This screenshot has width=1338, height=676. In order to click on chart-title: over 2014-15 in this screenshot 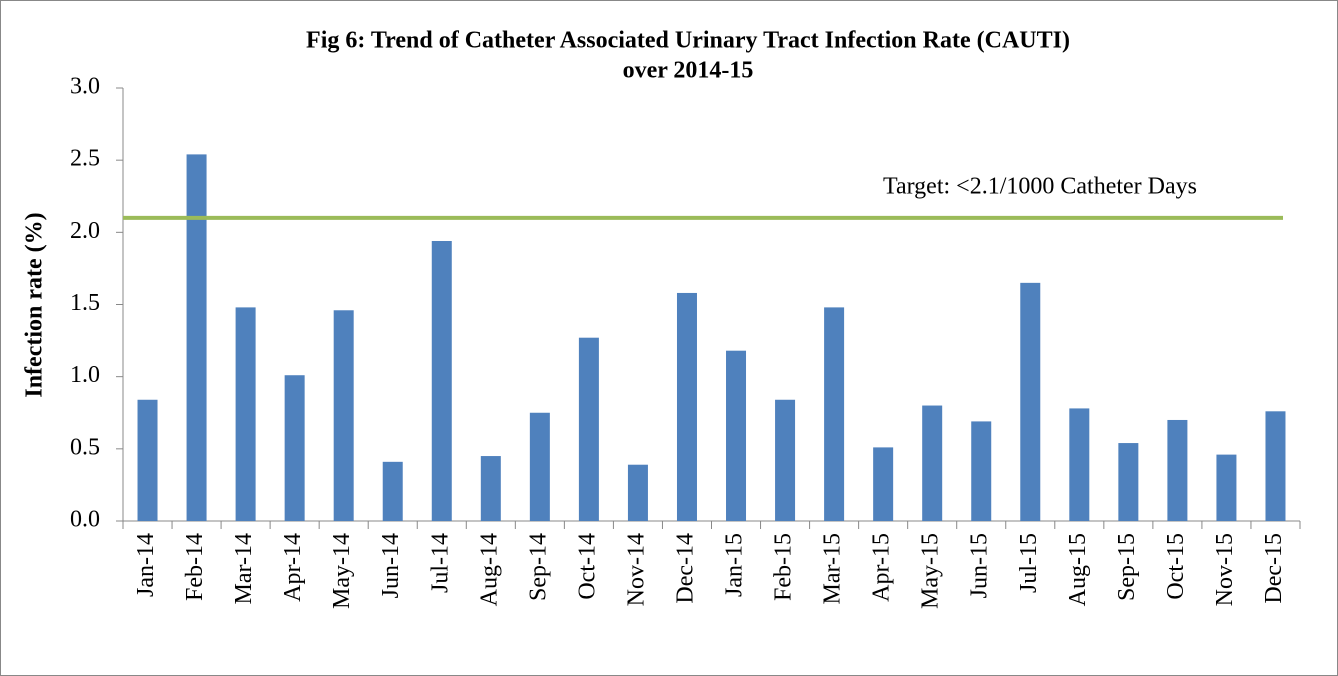, I will do `click(688, 71)`.